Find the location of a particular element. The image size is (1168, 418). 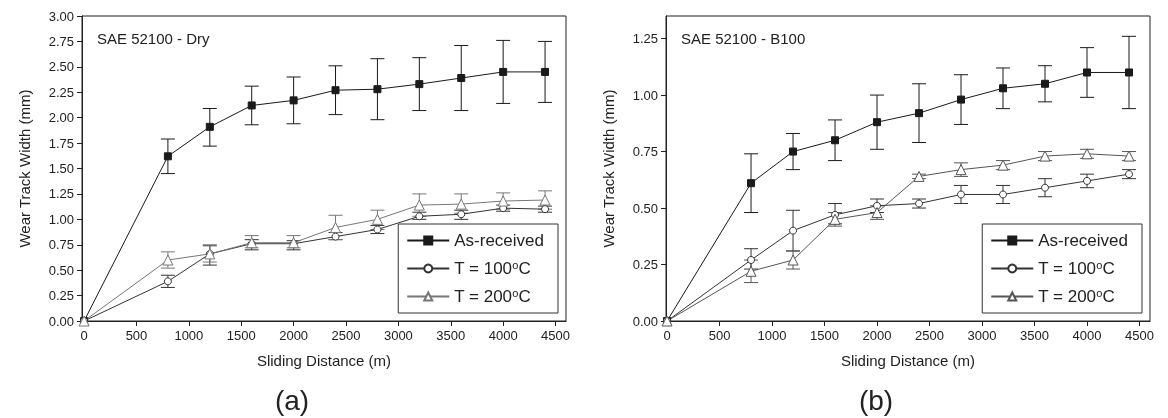

y-tick-label: 3.00 is located at coordinates (61, 16).